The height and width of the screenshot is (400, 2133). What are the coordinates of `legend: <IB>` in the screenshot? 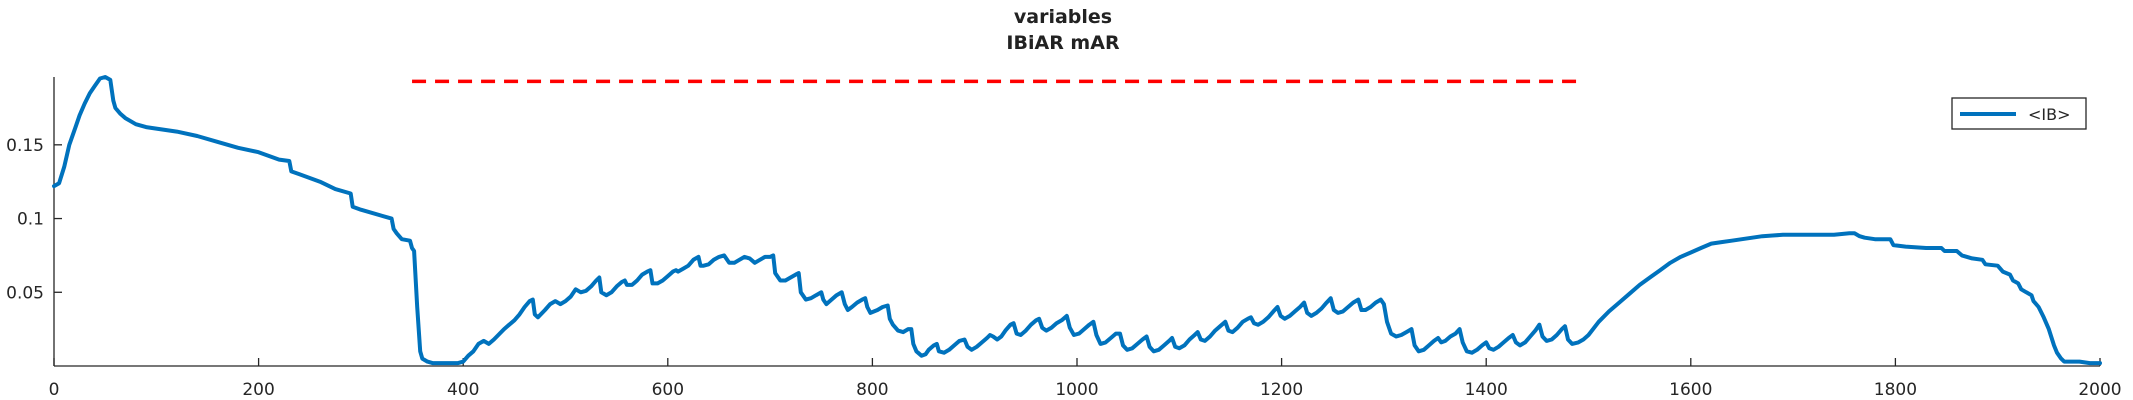 It's located at (2019, 113).